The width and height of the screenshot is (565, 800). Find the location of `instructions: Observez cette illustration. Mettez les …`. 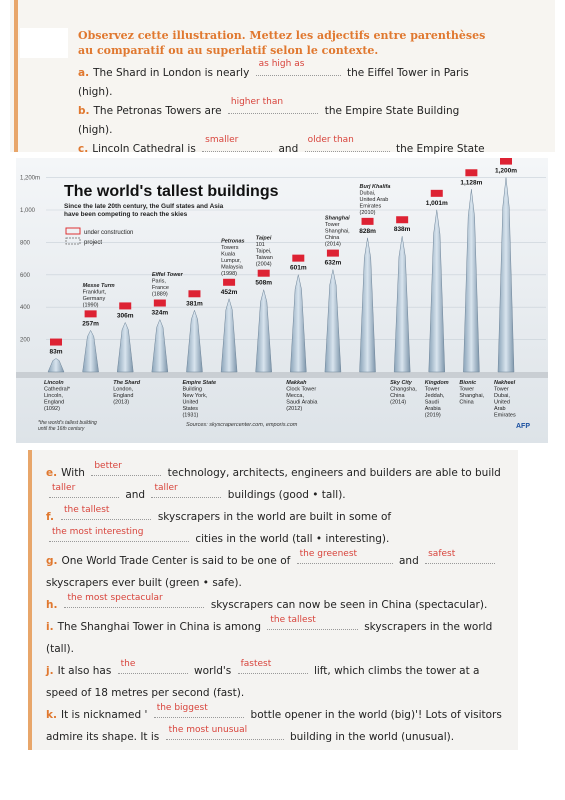

instructions: Observez cette illustration. Mettez les … is located at coordinates (282, 43).